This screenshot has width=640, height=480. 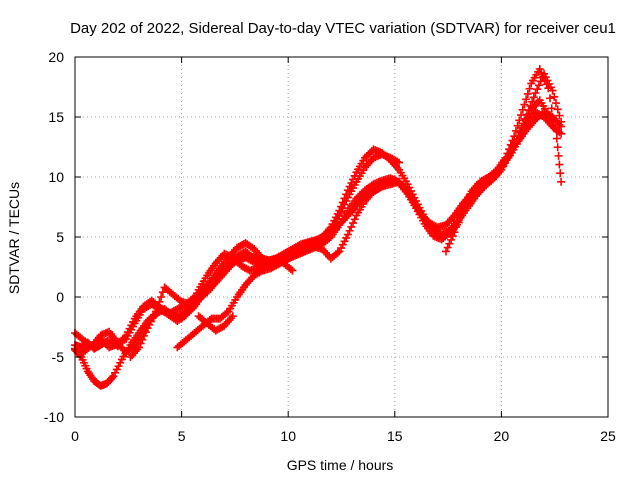 What do you see at coordinates (54, 417) in the screenshot?
I see `y-tick-label: -10` at bounding box center [54, 417].